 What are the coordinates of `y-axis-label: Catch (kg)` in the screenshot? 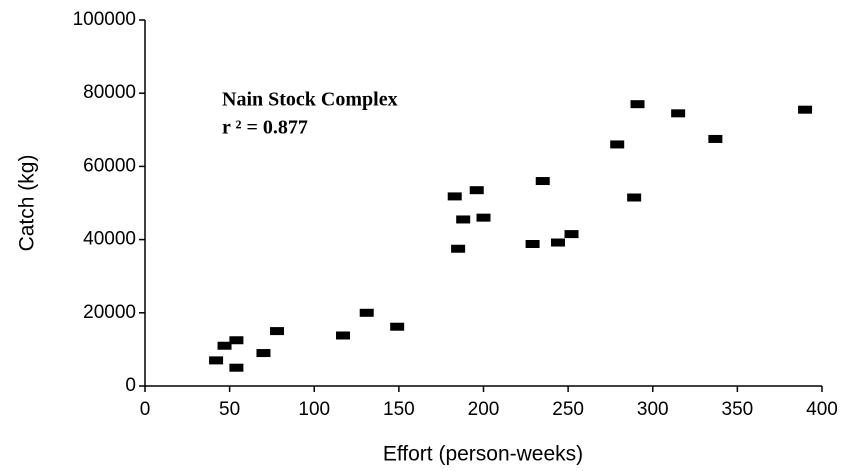 It's located at (27, 203).